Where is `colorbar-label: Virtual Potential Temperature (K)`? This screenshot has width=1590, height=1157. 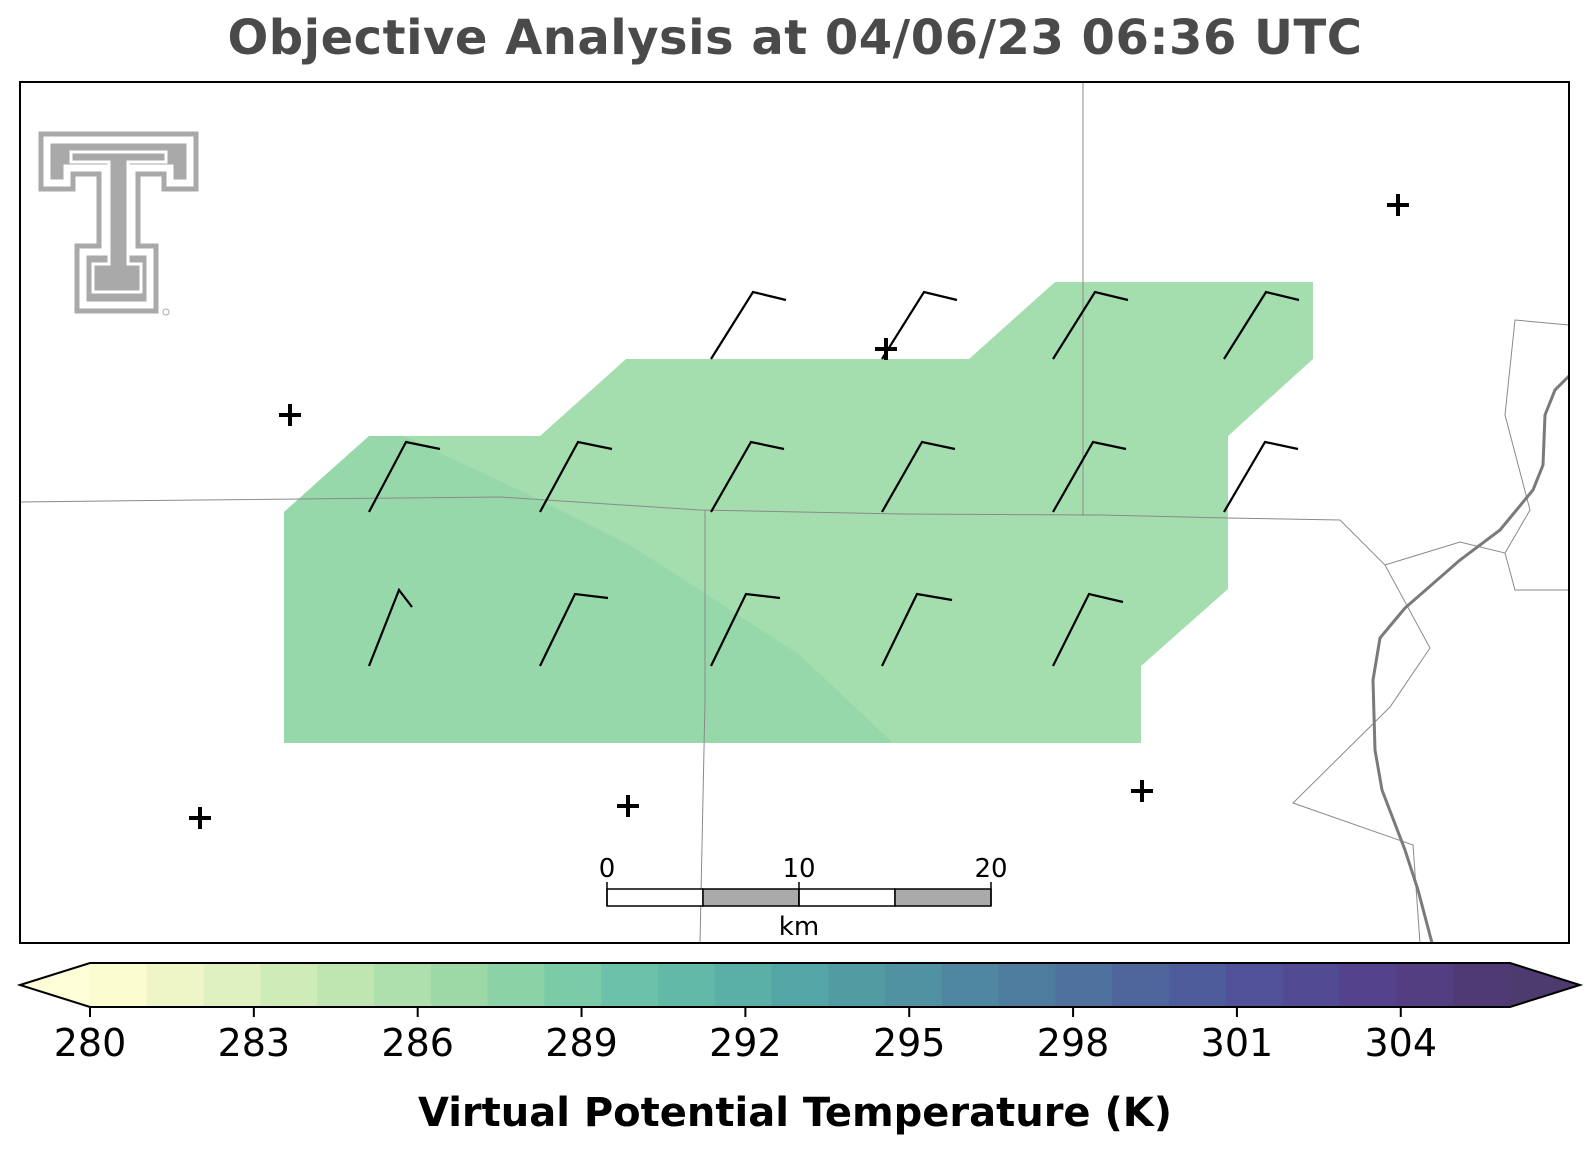
colorbar-label: Virtual Potential Temperature (K) is located at coordinates (795, 1113).